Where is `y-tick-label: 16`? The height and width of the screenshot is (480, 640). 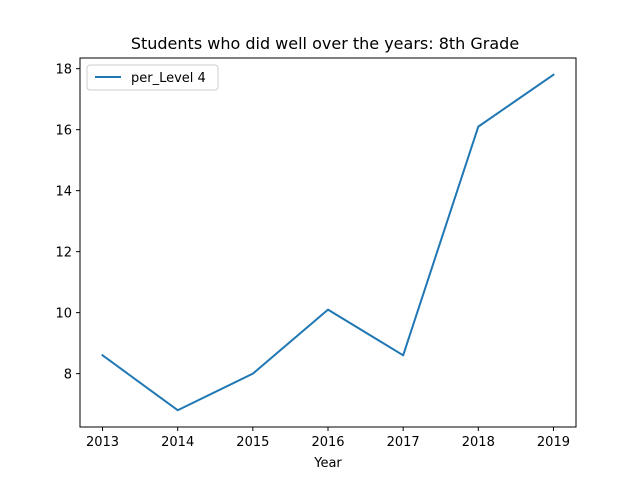 y-tick-label: 16 is located at coordinates (63, 131).